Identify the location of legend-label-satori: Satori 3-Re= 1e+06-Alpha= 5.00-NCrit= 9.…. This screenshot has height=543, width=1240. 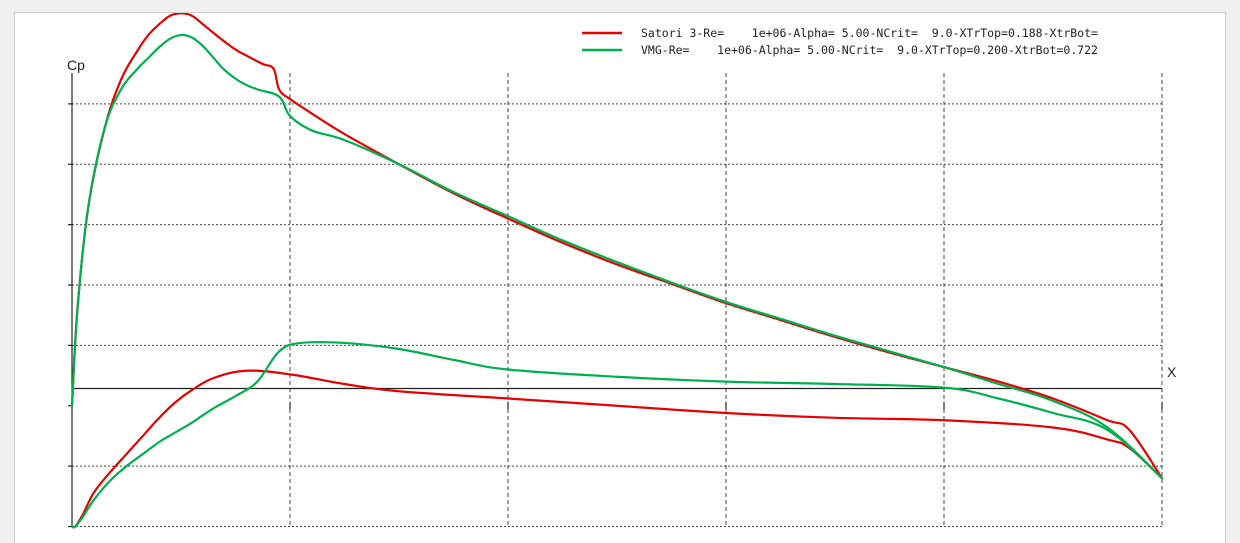
(869, 33).